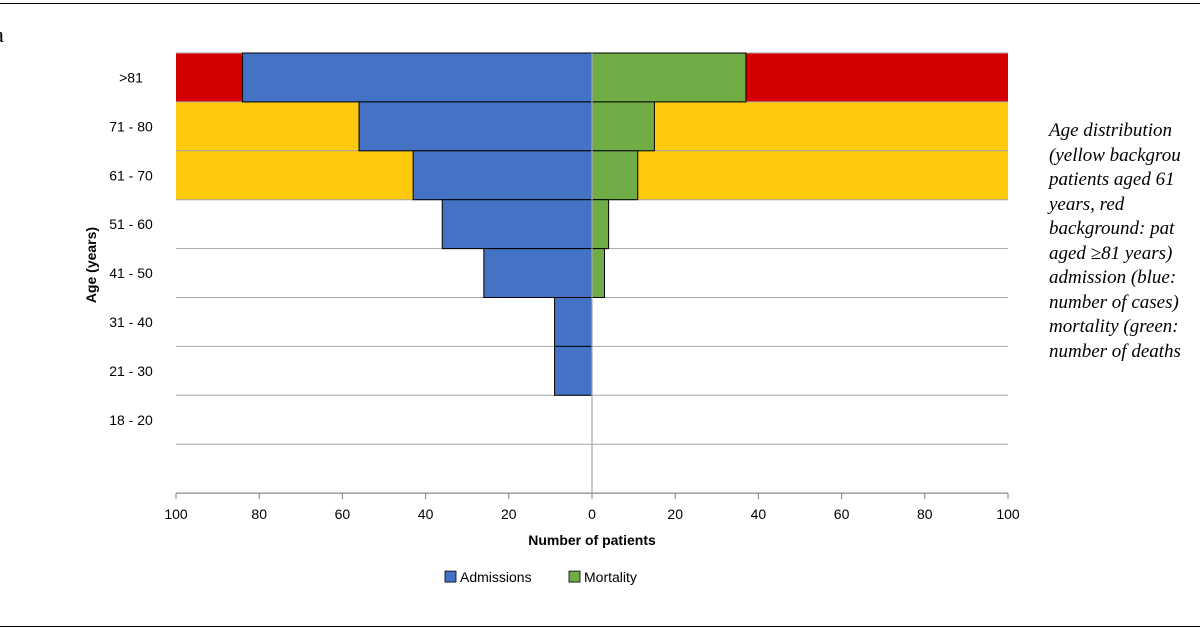 This screenshot has height=630, width=1200. Describe the element at coordinates (131, 175) in the screenshot. I see `y-category-label: 61 - 70` at that location.